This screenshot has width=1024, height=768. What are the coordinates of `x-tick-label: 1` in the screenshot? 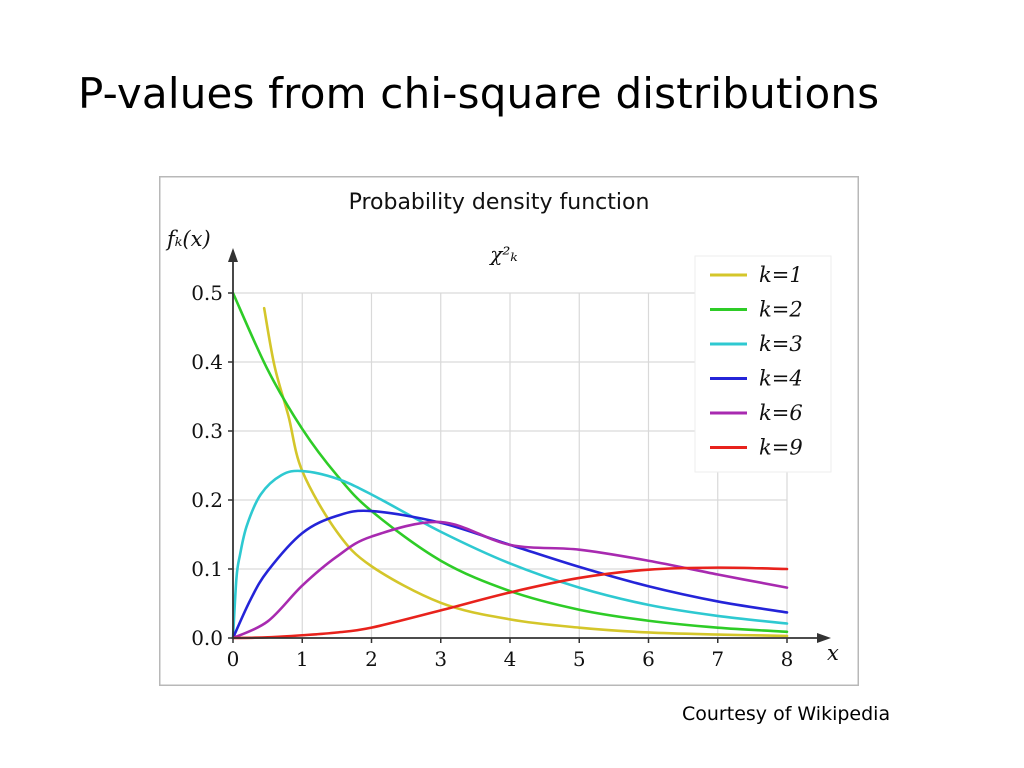 It's located at (302, 659).